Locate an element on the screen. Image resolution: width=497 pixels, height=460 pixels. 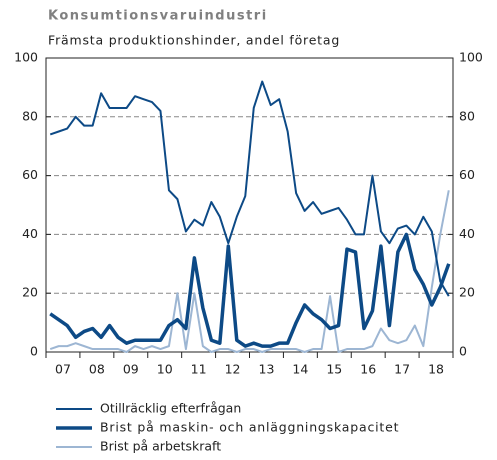
x-tick-label: 12 is located at coordinates (233, 369).